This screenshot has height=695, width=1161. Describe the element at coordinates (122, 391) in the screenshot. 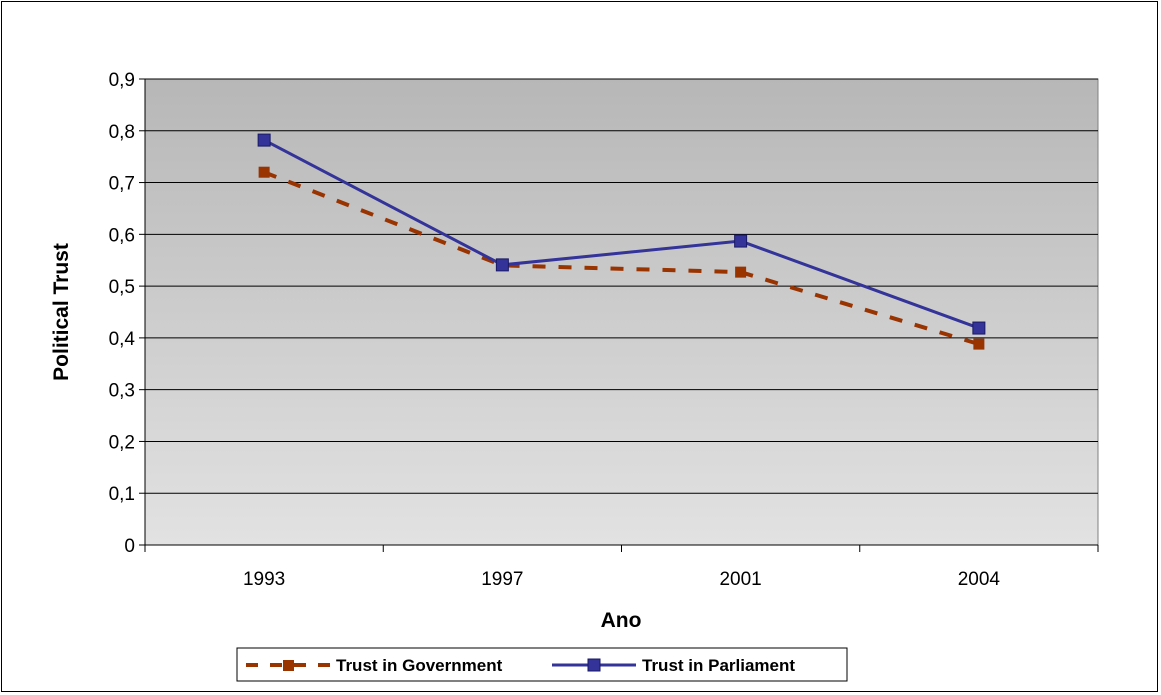

I see `y-tick-label: 0,3` at that location.